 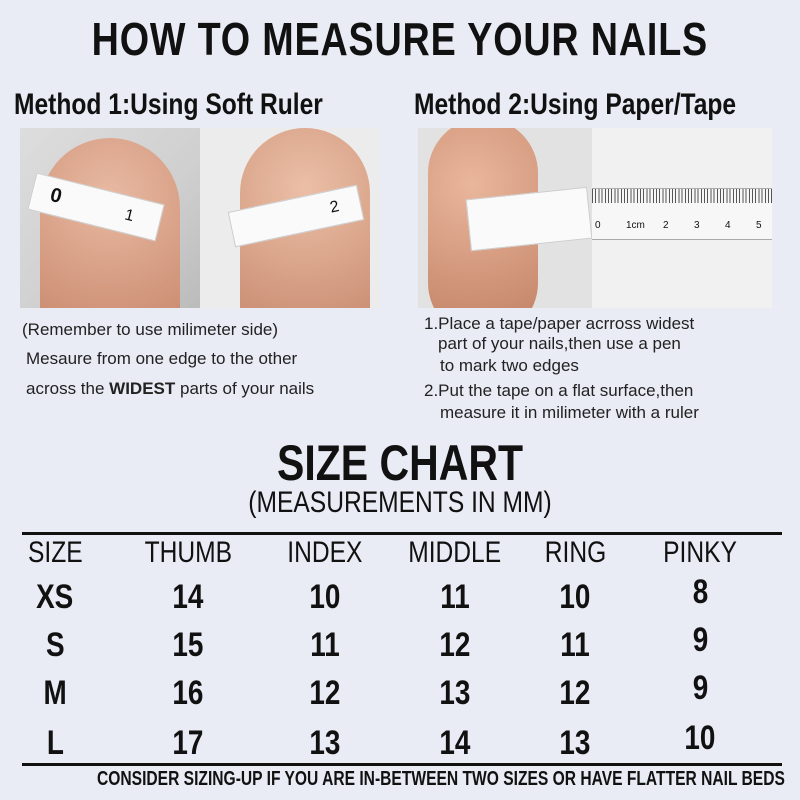 What do you see at coordinates (559, 390) in the screenshot?
I see `method2-step2a: 2.Put the tape on a flat surface,then` at bounding box center [559, 390].